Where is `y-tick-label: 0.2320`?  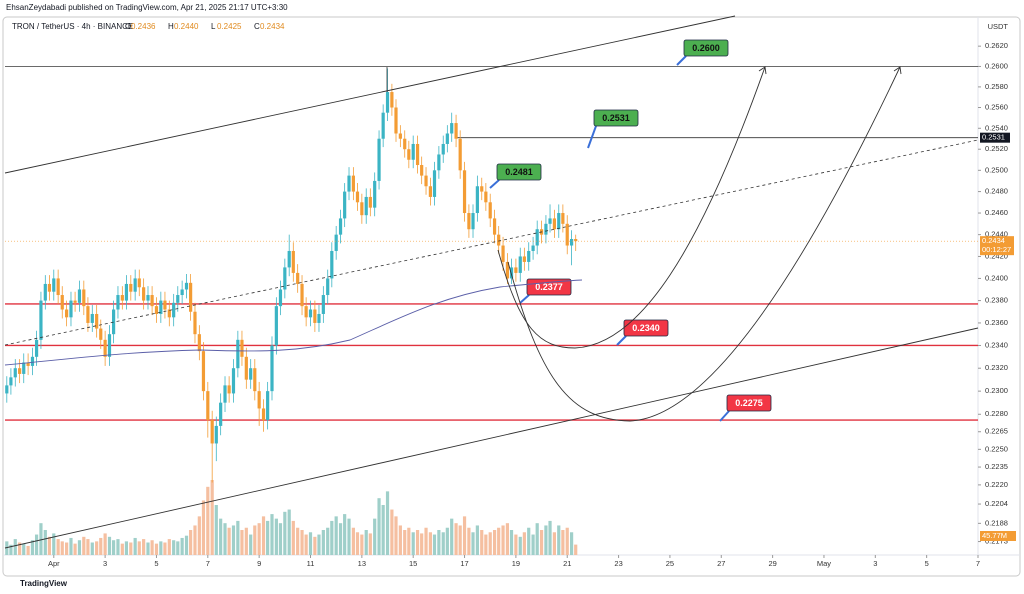
y-tick-label: 0.2320 is located at coordinates (996, 367).